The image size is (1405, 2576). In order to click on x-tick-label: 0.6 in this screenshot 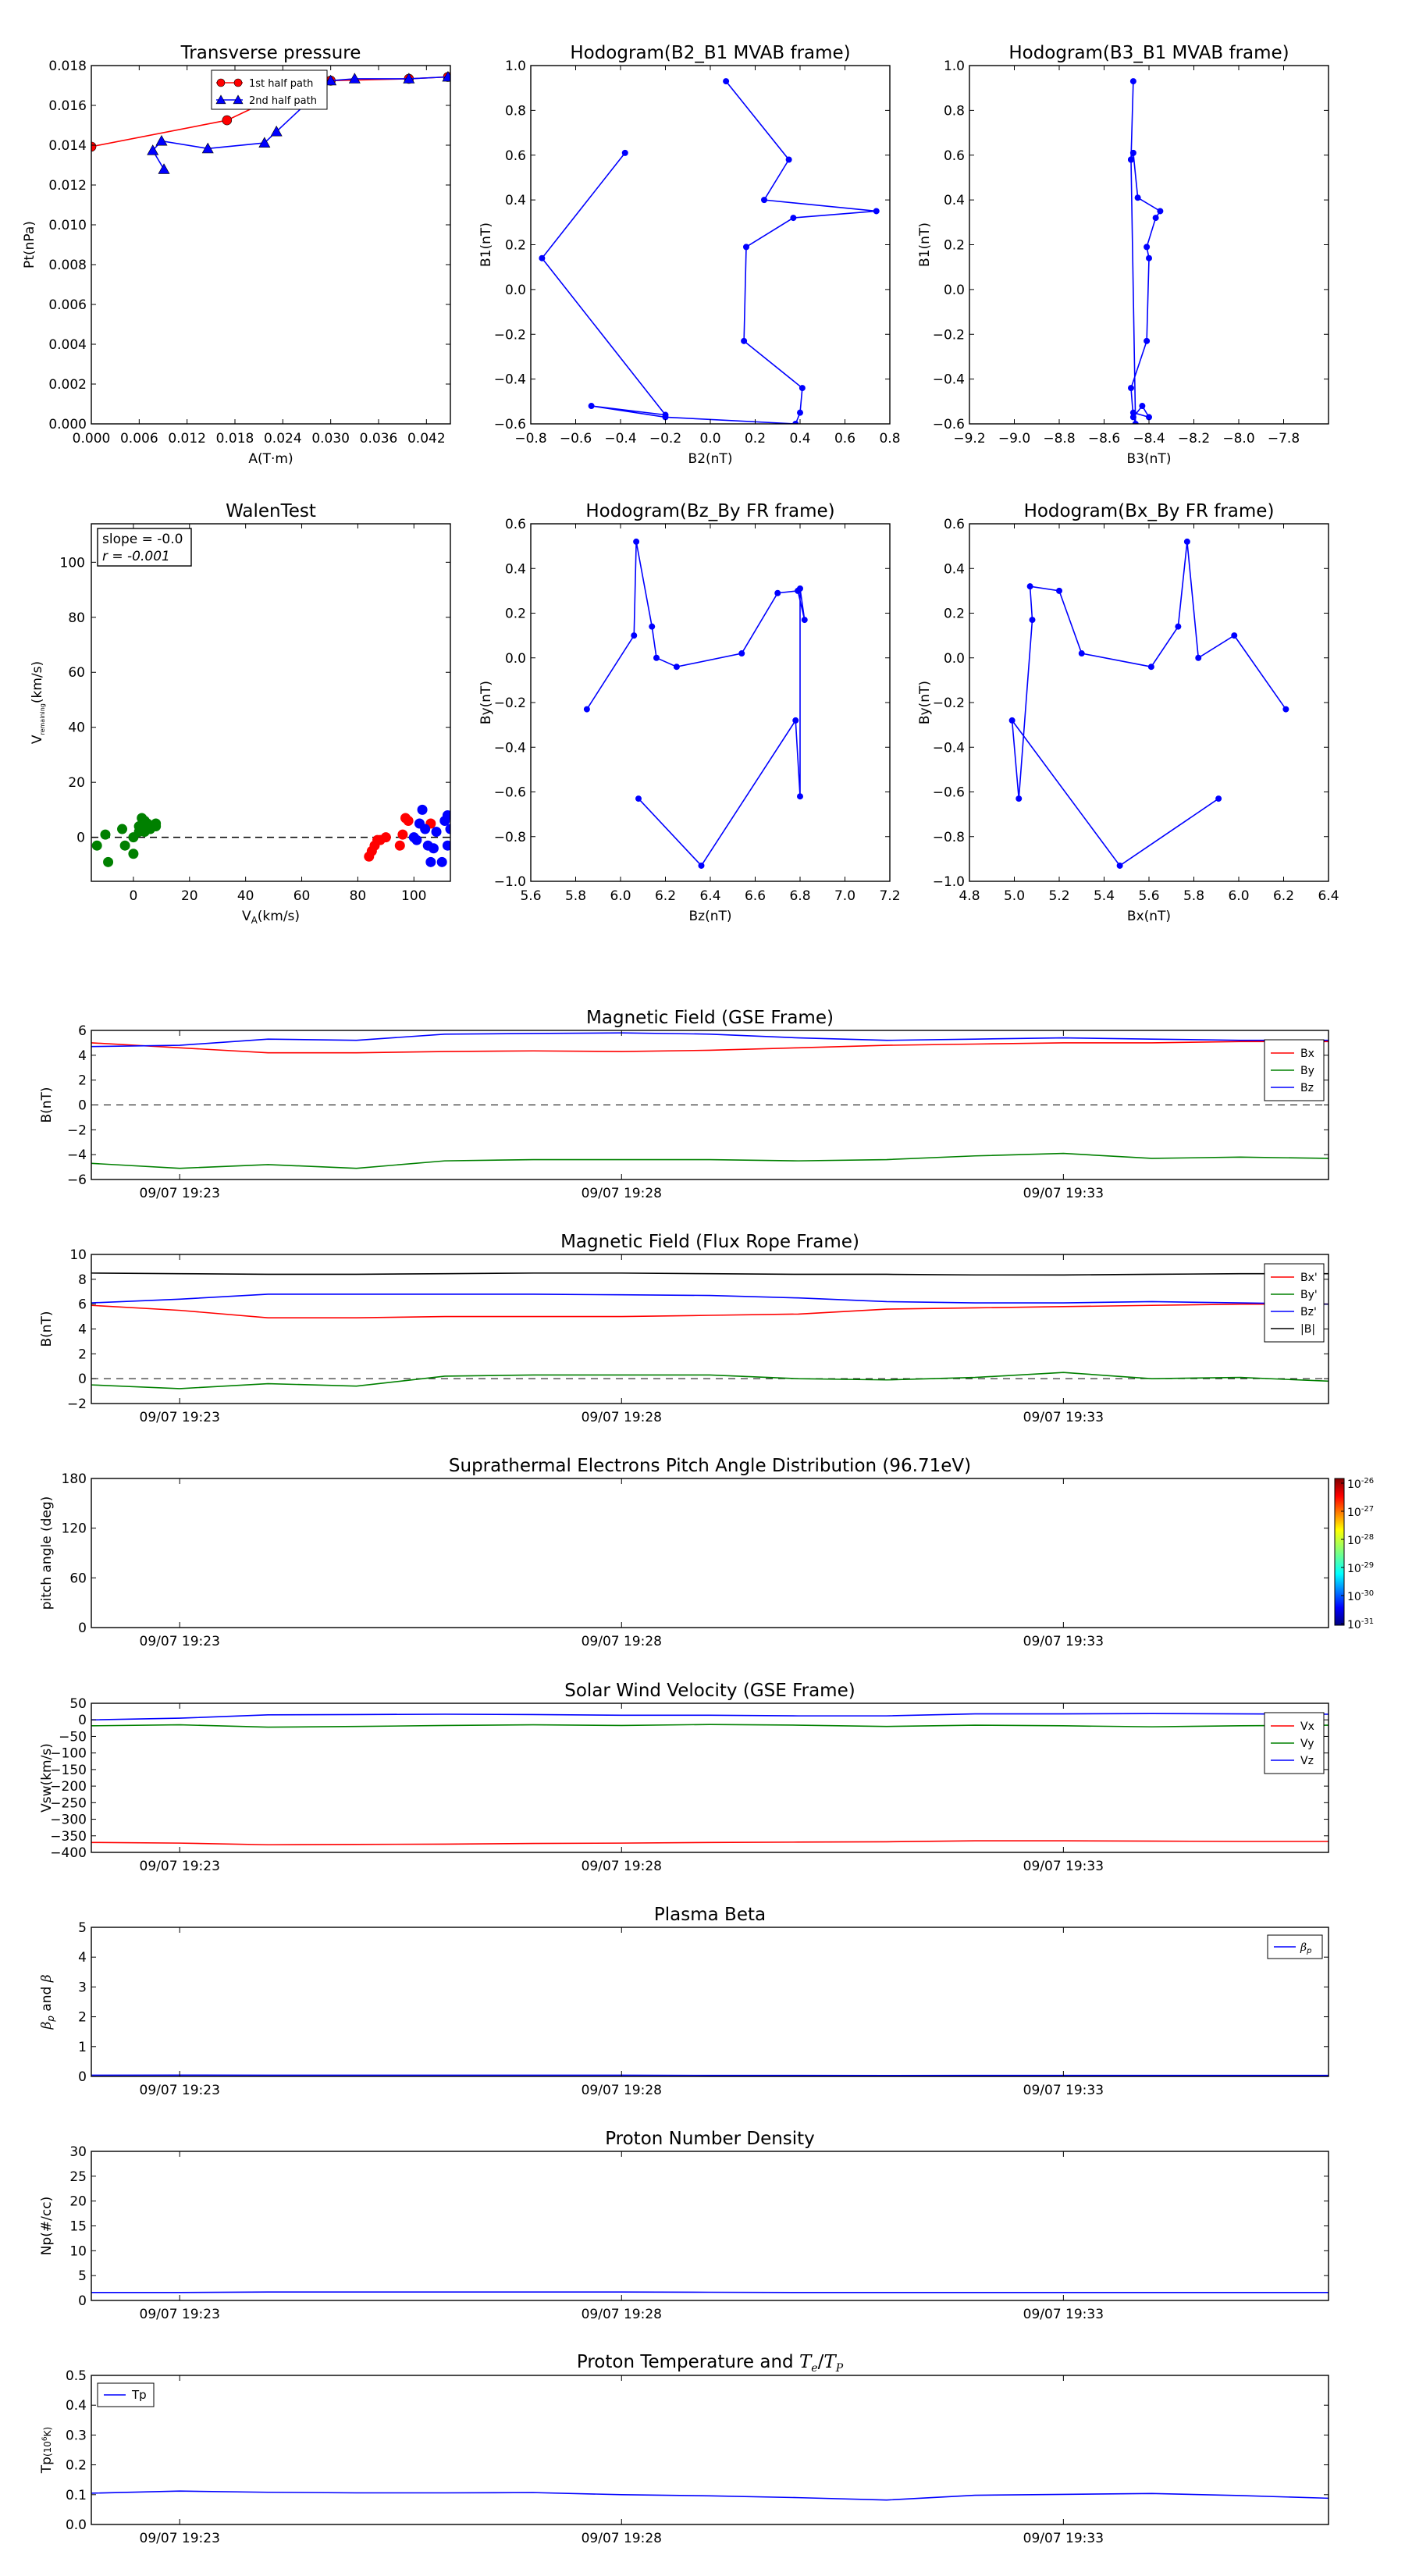, I will do `click(844, 439)`.